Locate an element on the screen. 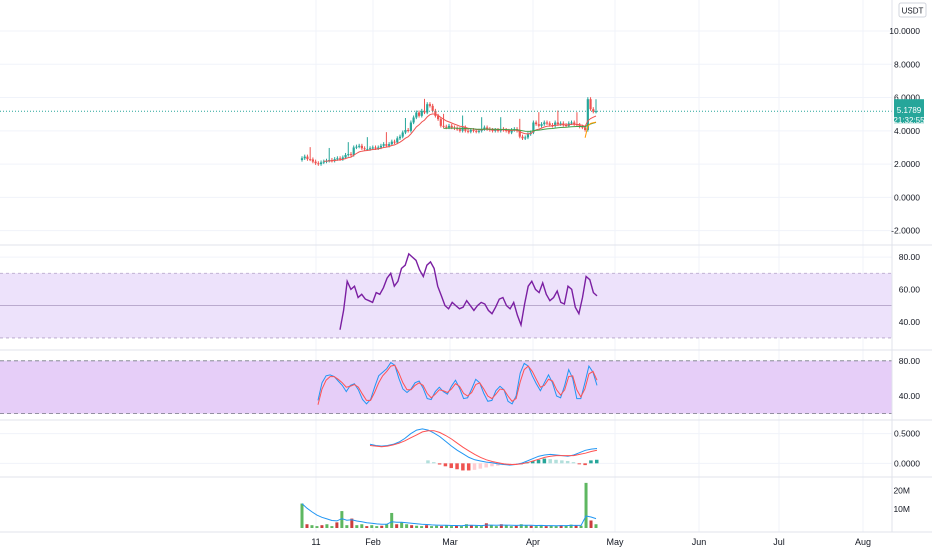 Image resolution: width=932 pixels, height=550 pixels. time-scale: 11 Feb Mar Apr May Jun Jul Aug is located at coordinates (466, 539).